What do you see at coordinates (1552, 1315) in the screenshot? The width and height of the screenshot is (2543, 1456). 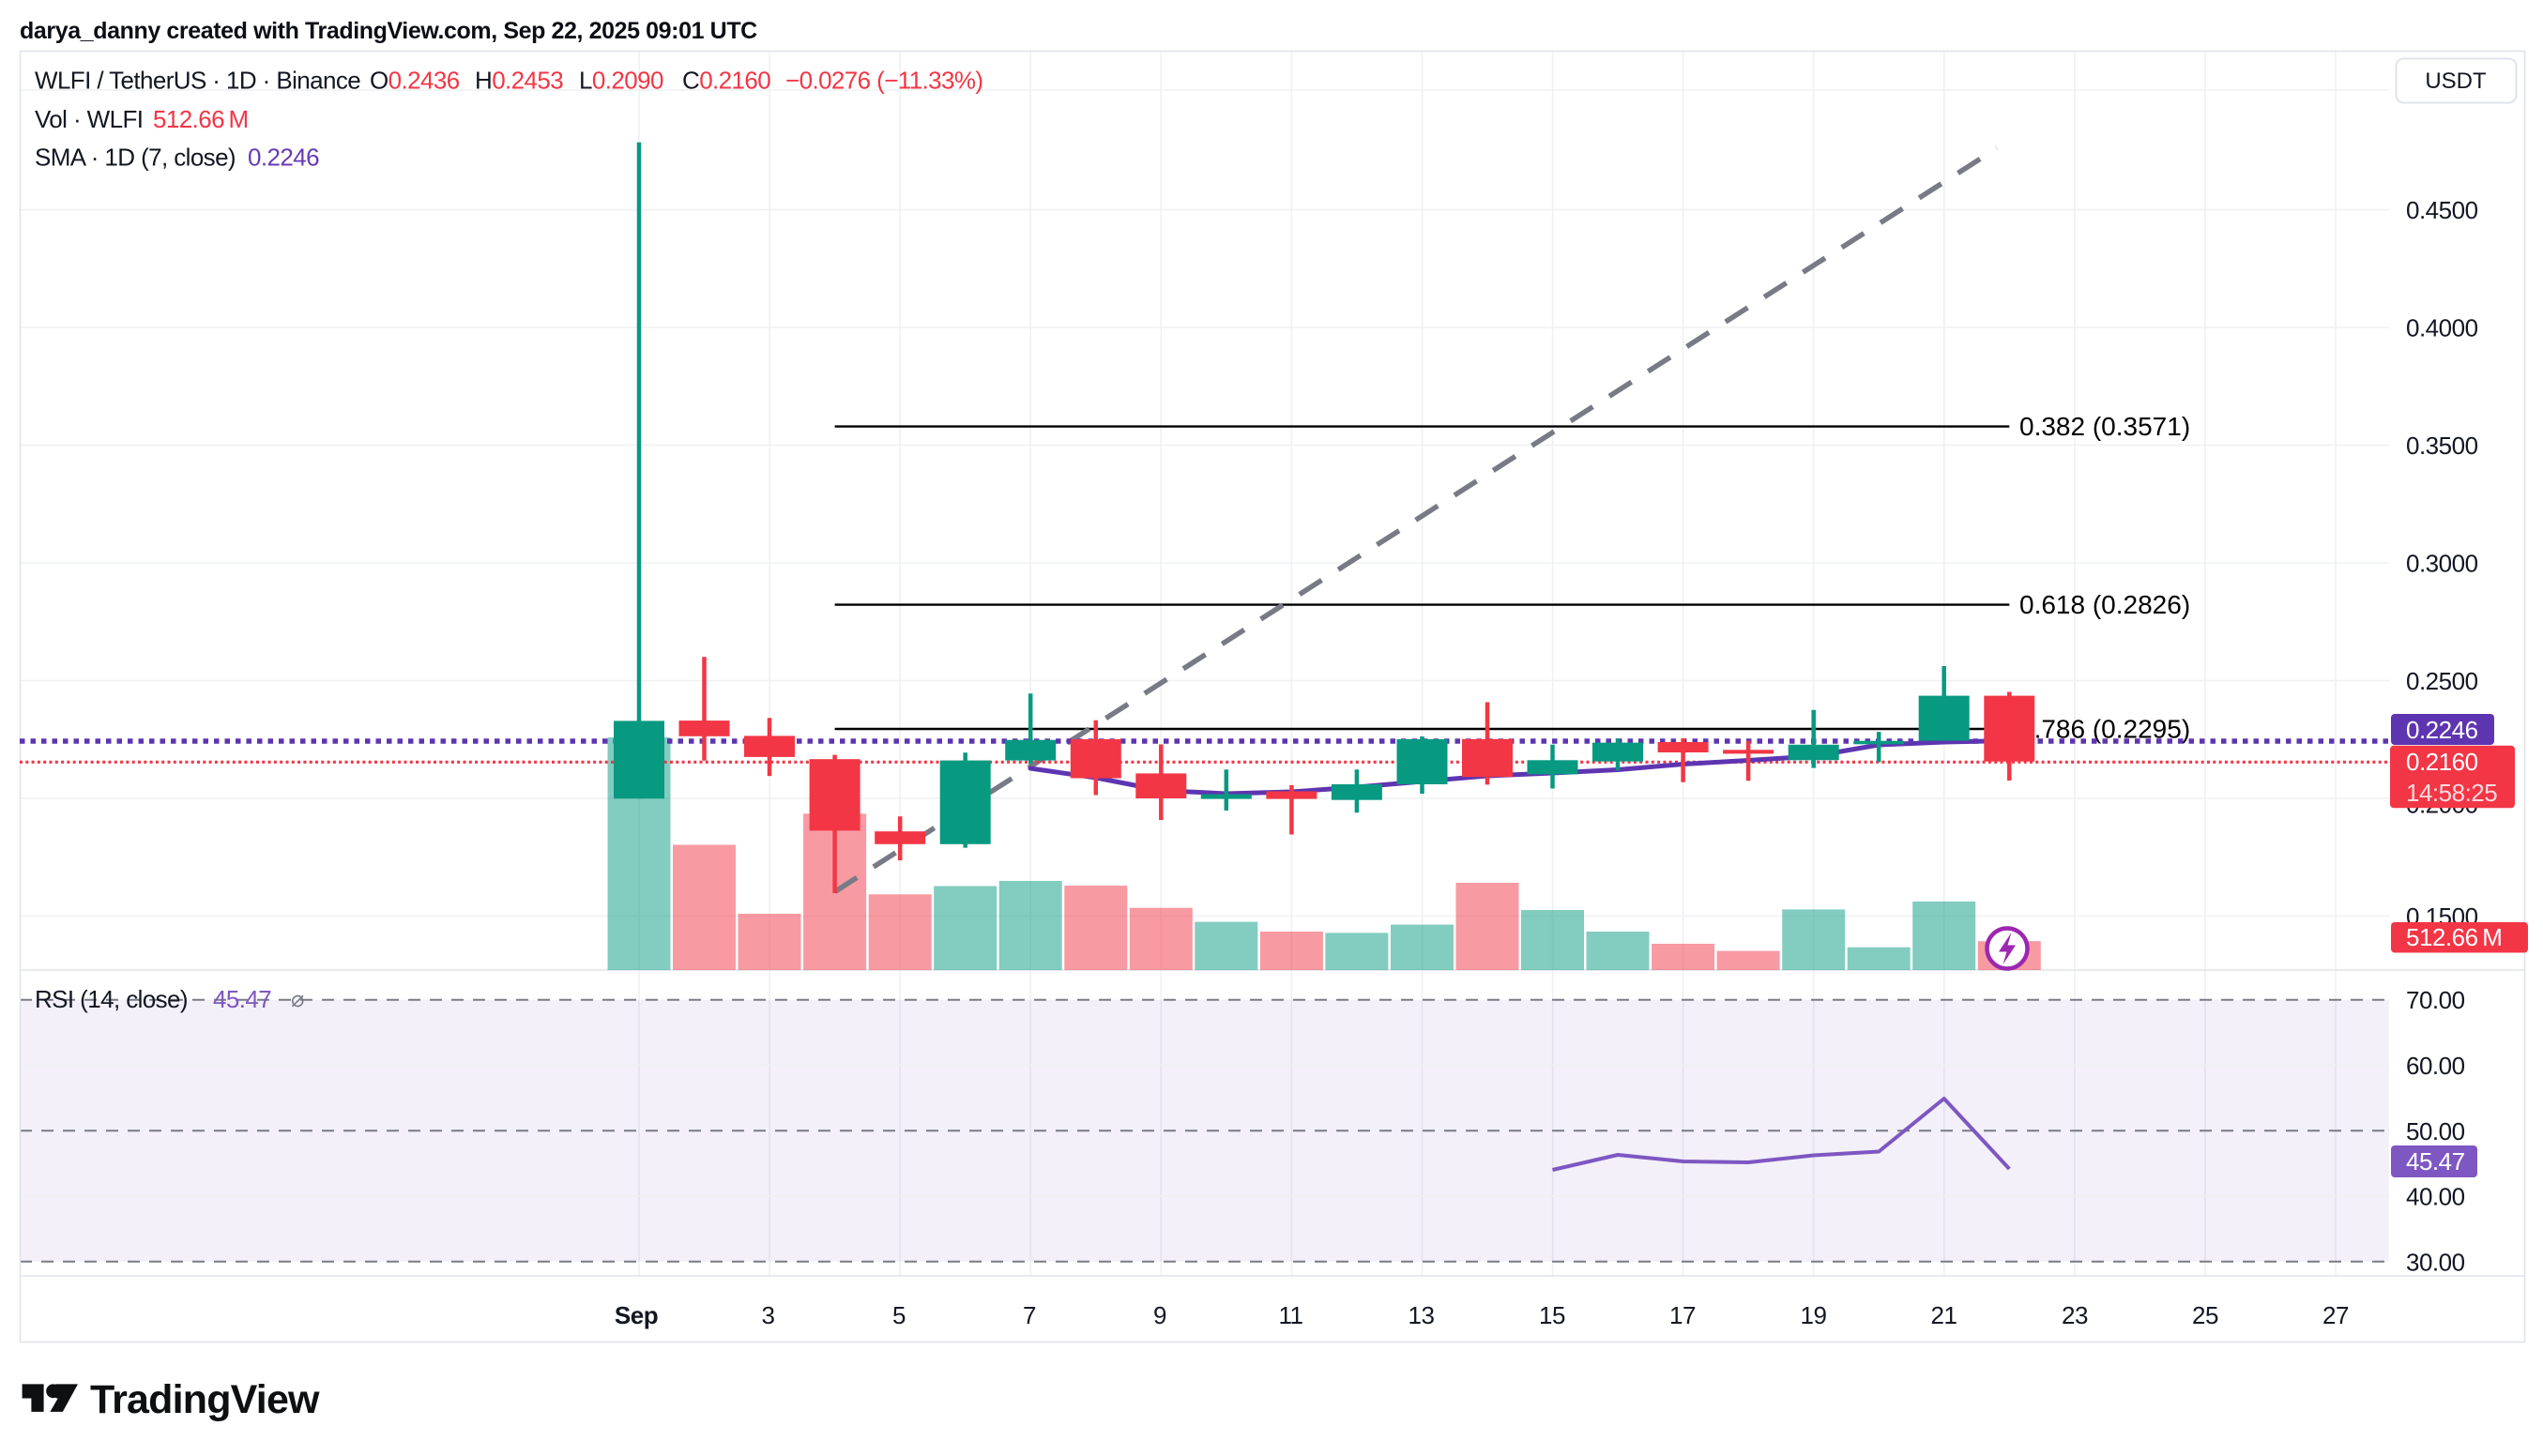 I see `svg-text: 15` at bounding box center [1552, 1315].